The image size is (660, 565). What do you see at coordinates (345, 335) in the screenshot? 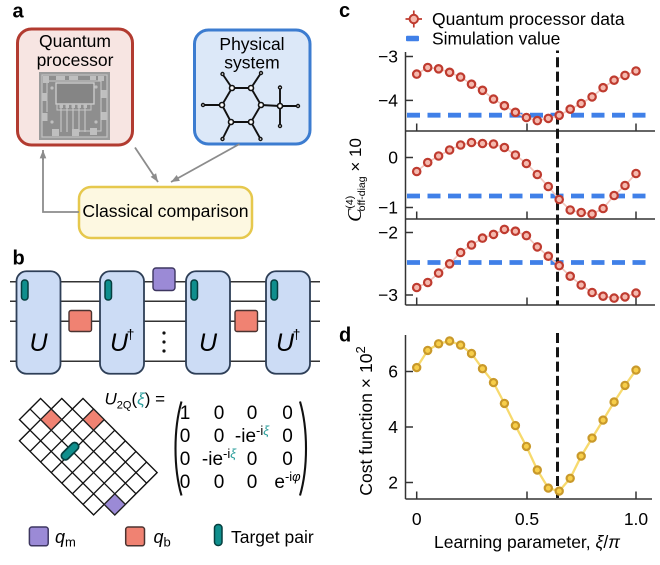
I see `svg-text: d` at bounding box center [345, 335].